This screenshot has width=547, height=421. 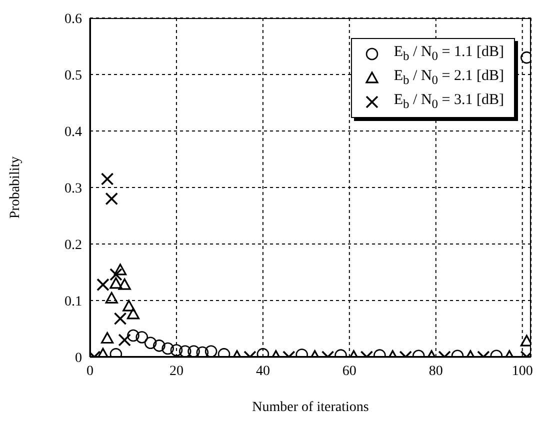 What do you see at coordinates (263, 371) in the screenshot?
I see `x-tick-label: 40` at bounding box center [263, 371].